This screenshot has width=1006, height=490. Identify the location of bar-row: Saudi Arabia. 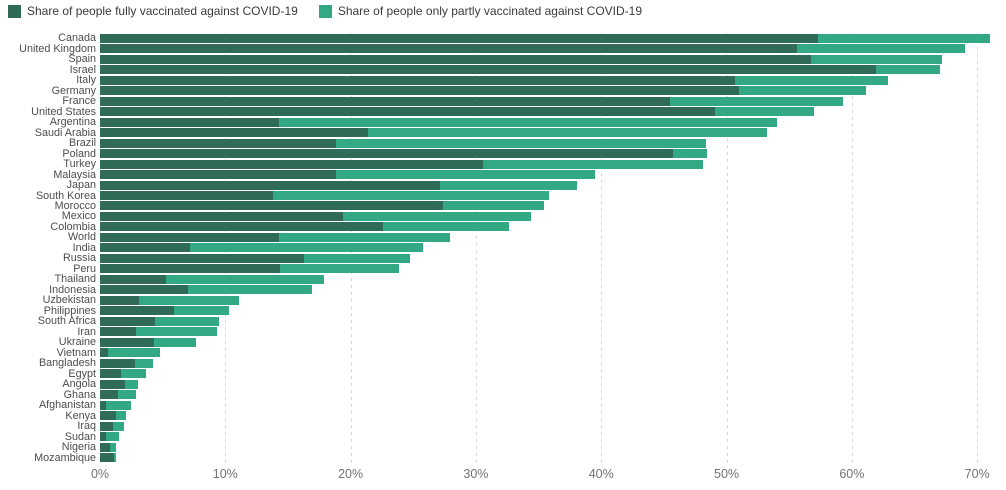
(503, 133).